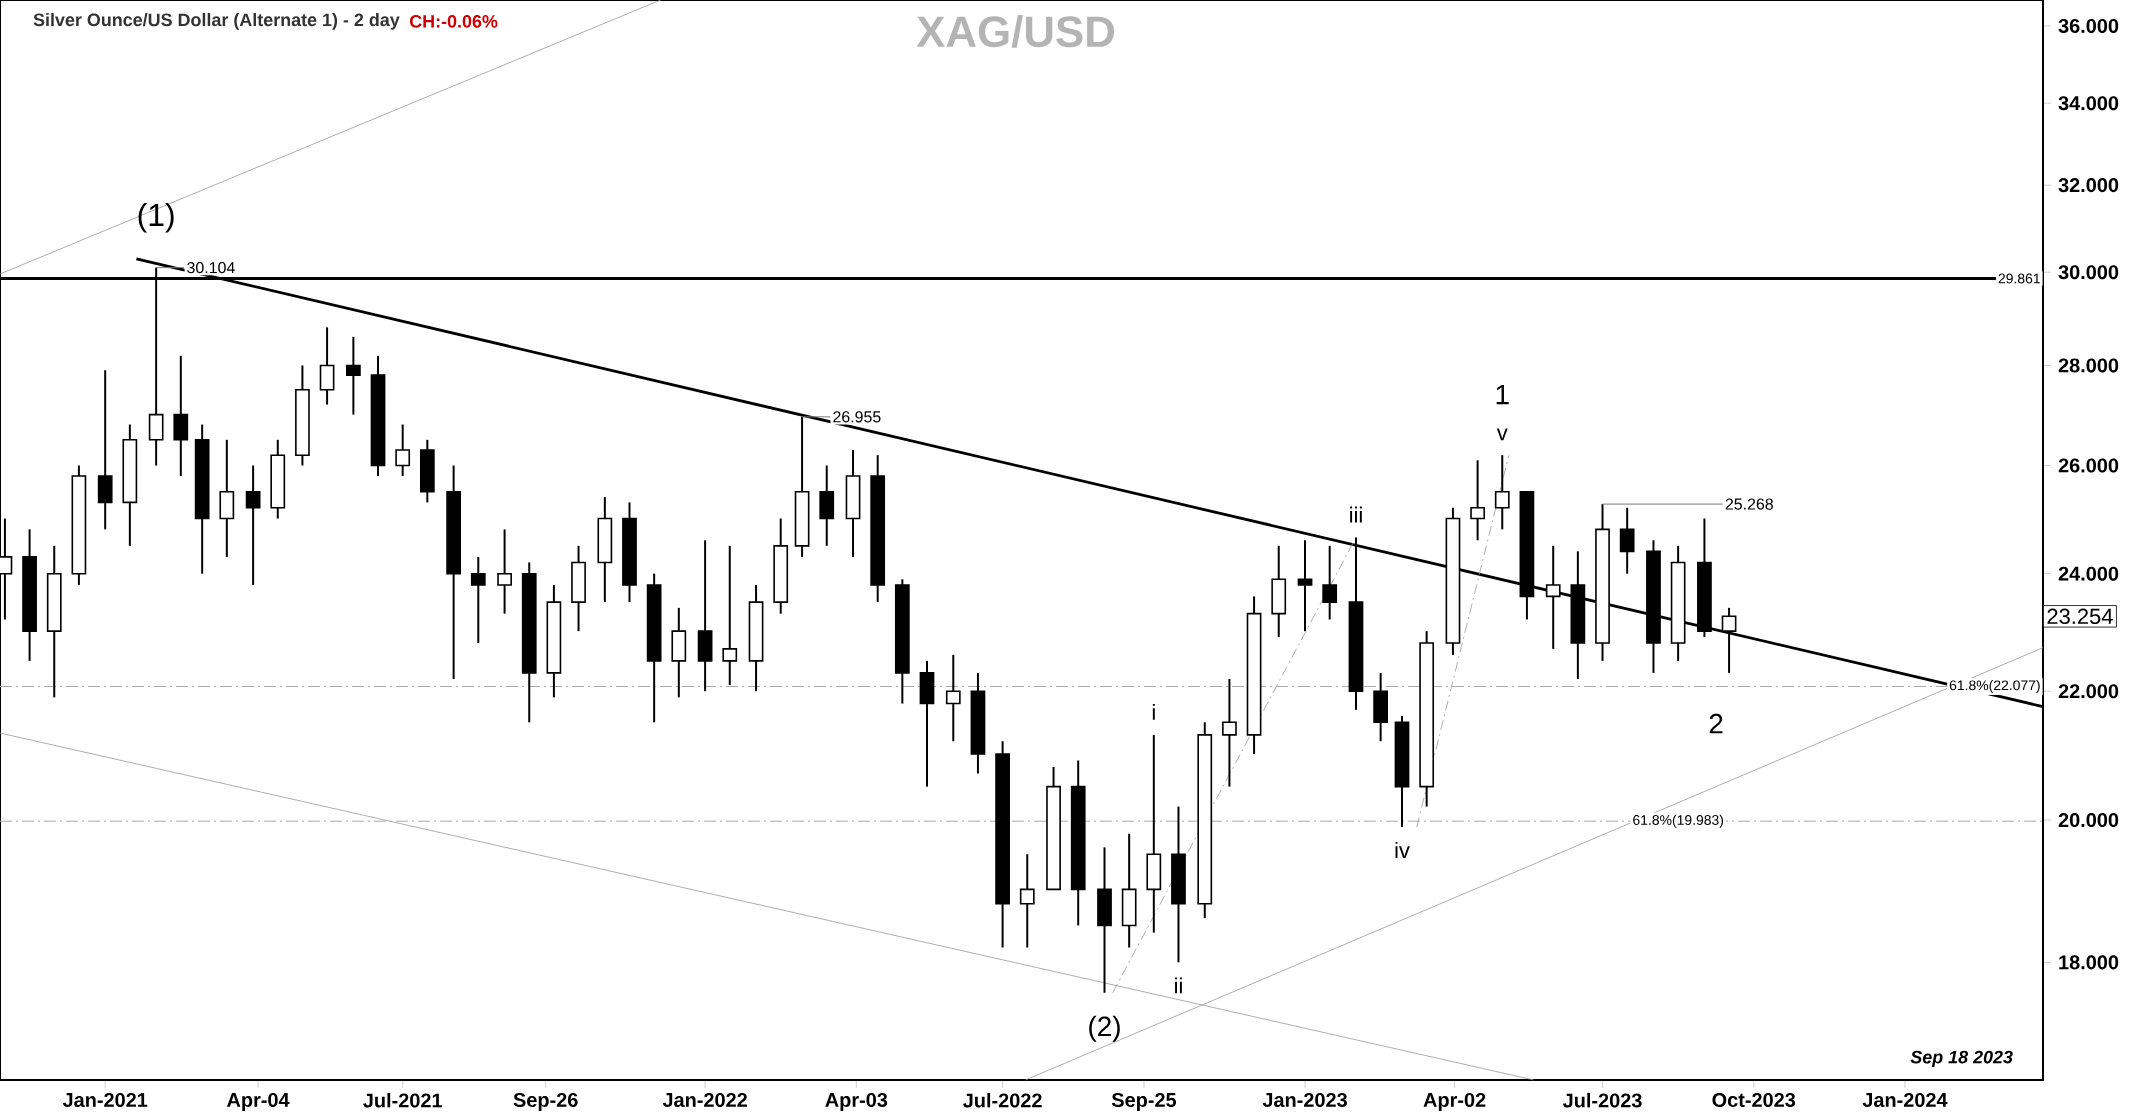 This screenshot has height=1116, width=2142. What do you see at coordinates (2088, 103) in the screenshot?
I see `y-tick-label: 34.000` at bounding box center [2088, 103].